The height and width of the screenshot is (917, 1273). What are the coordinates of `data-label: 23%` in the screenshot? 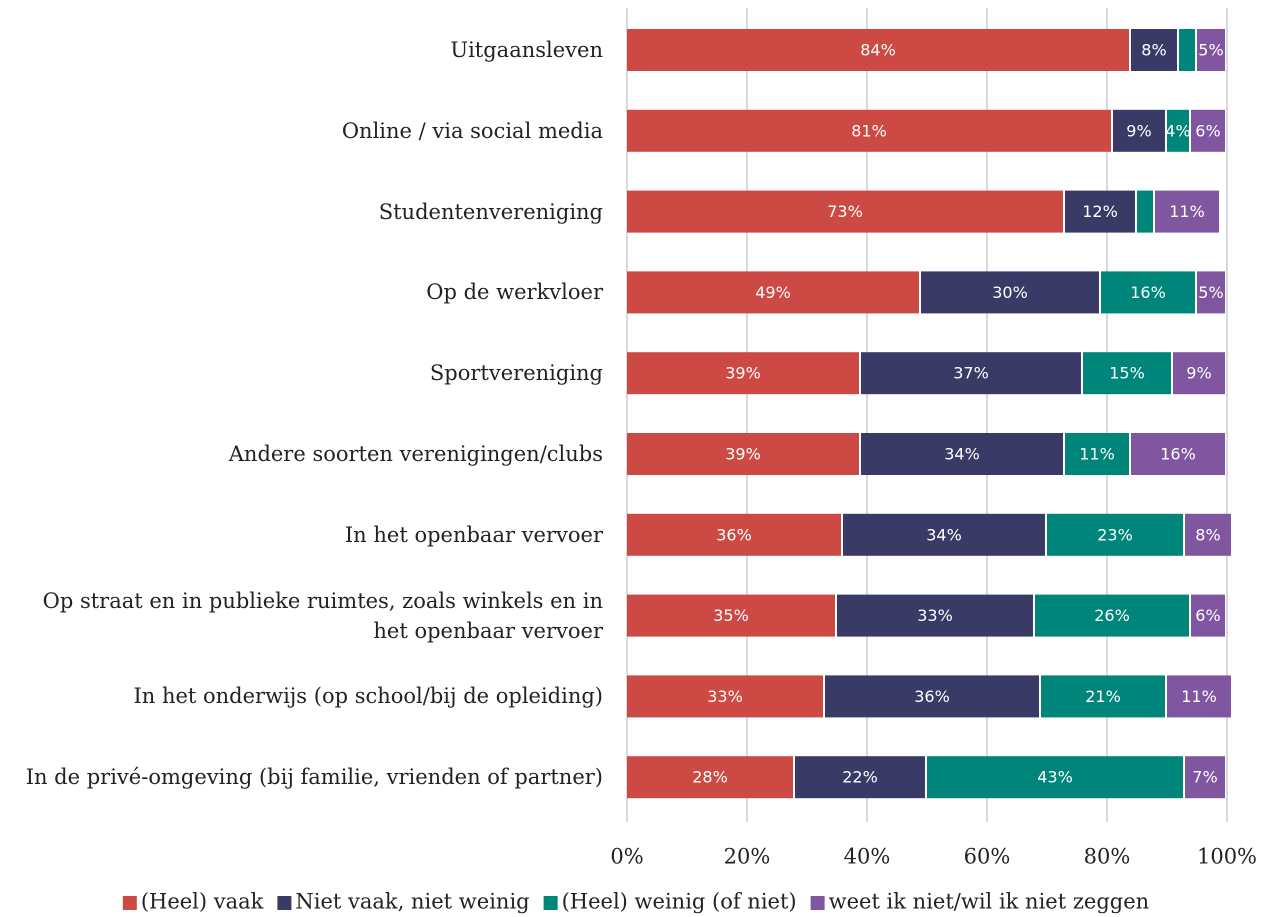 It's located at (1115, 534).